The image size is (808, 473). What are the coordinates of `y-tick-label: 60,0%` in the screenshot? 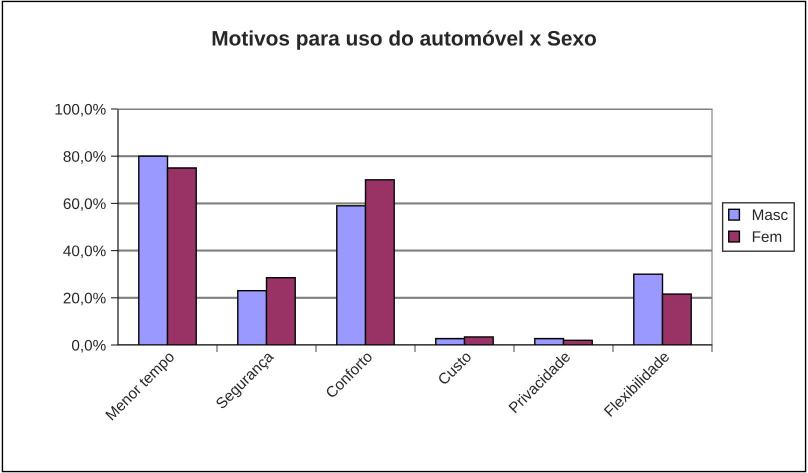 It's located at (85, 204).